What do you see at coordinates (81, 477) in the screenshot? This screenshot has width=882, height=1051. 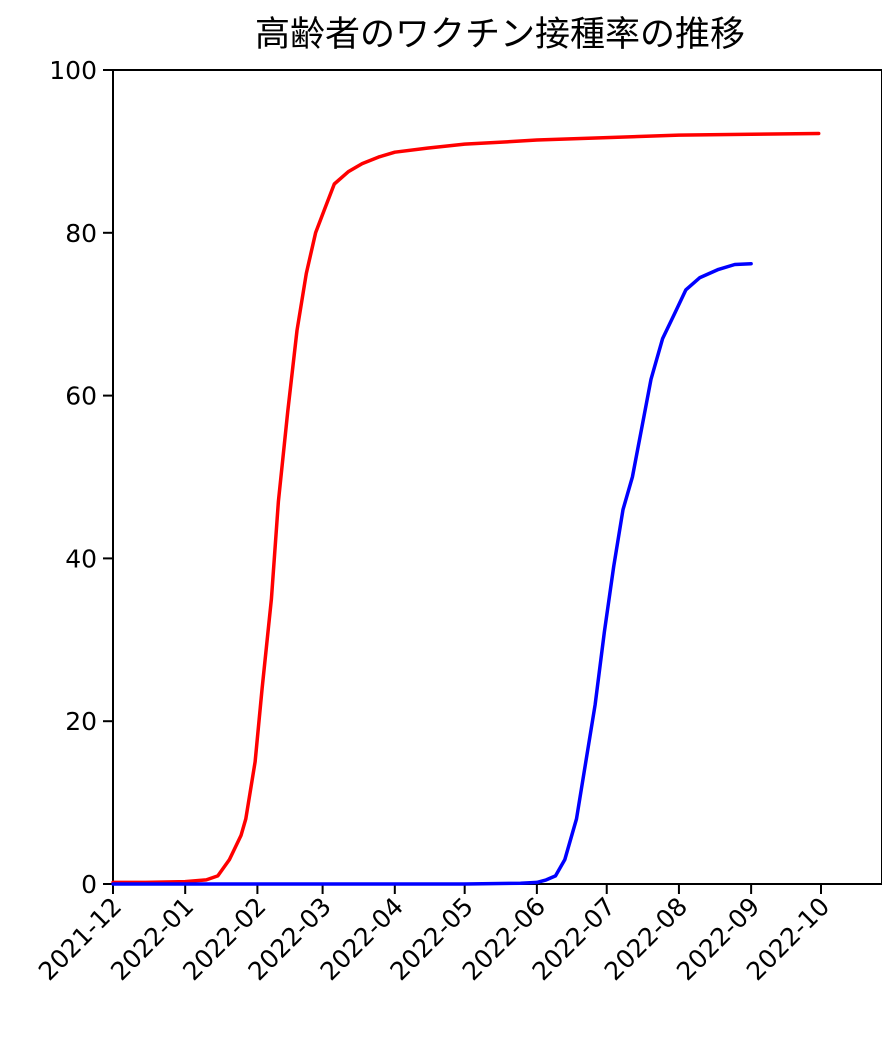 I see `y-axis: 0 20 40 60 80 100` at bounding box center [81, 477].